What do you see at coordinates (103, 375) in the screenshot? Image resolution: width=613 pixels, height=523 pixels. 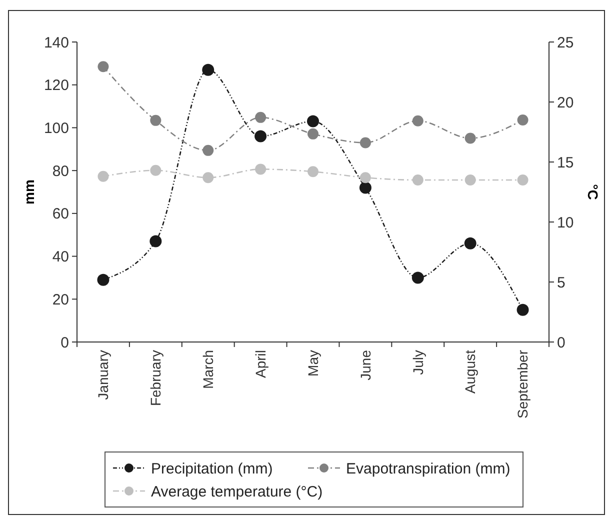 I see `x-tick-label: January` at bounding box center [103, 375].